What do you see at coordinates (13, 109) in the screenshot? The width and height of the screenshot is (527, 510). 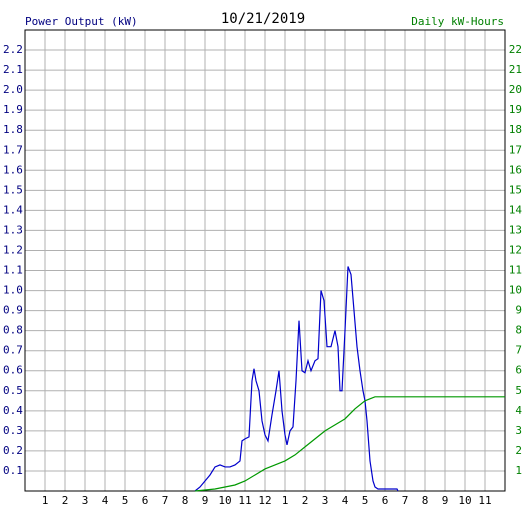 I see `y-tick-label: 1.9` at bounding box center [13, 109].